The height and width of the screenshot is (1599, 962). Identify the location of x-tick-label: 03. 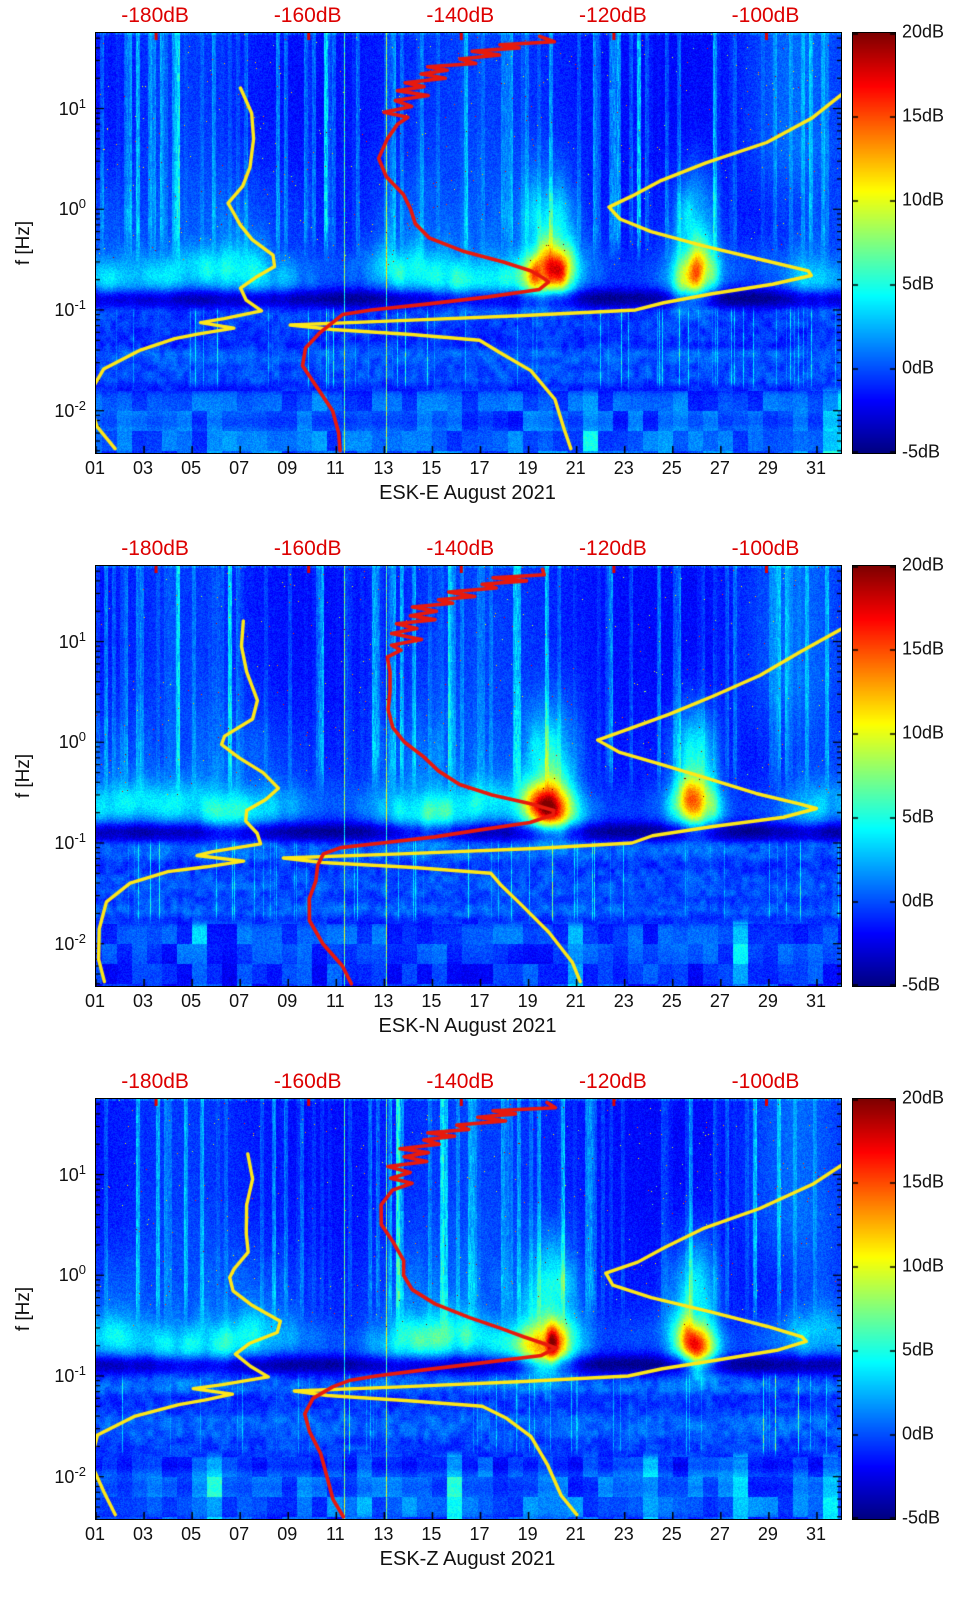
(143, 1534).